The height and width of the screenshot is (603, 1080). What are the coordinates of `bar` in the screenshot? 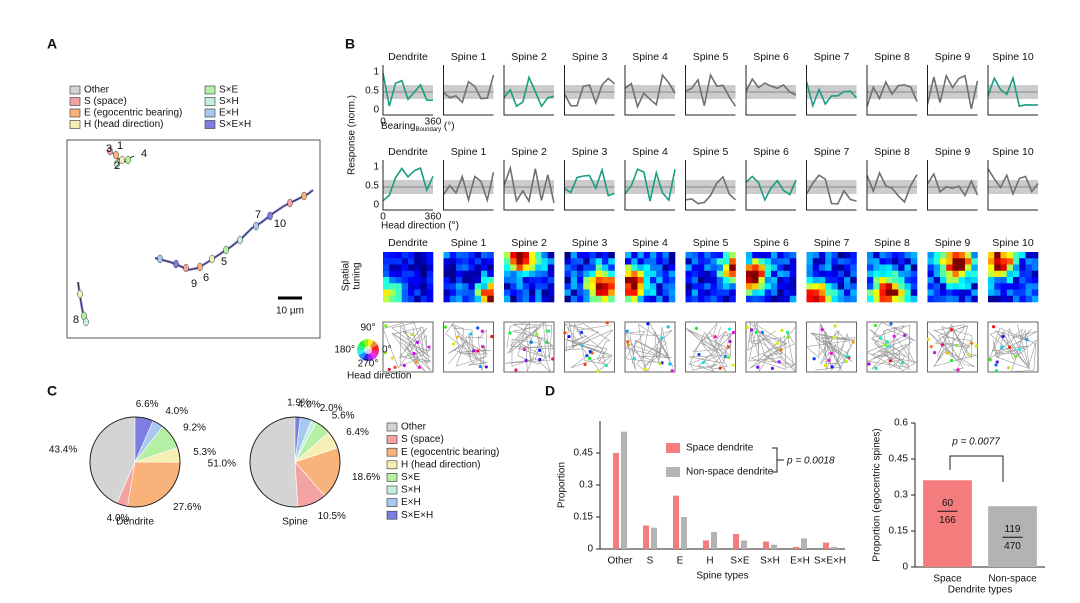 It's located at (766, 545).